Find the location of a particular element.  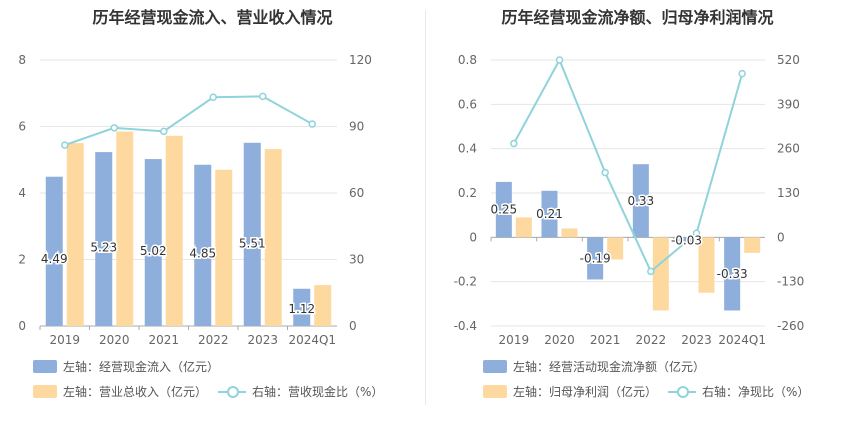

right-axis-tick-label: 30 is located at coordinates (356, 260).